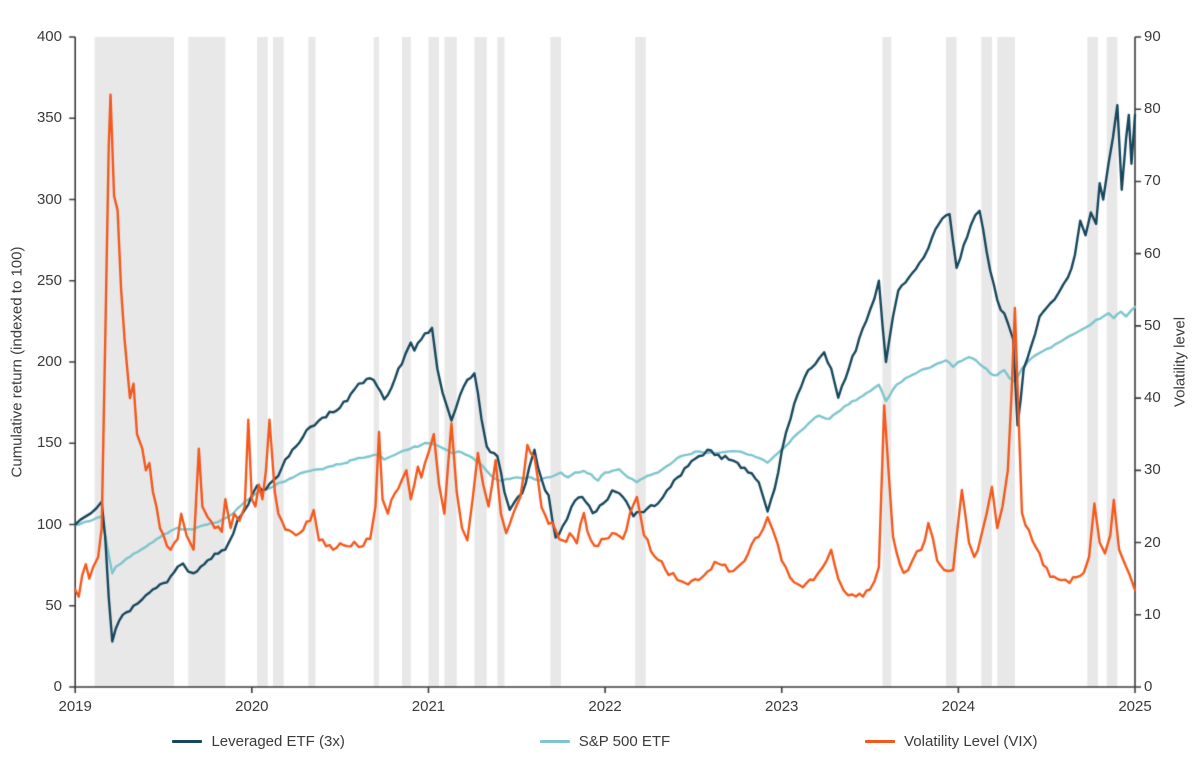  What do you see at coordinates (49, 443) in the screenshot?
I see `y-left-tick-label: 150` at bounding box center [49, 443].